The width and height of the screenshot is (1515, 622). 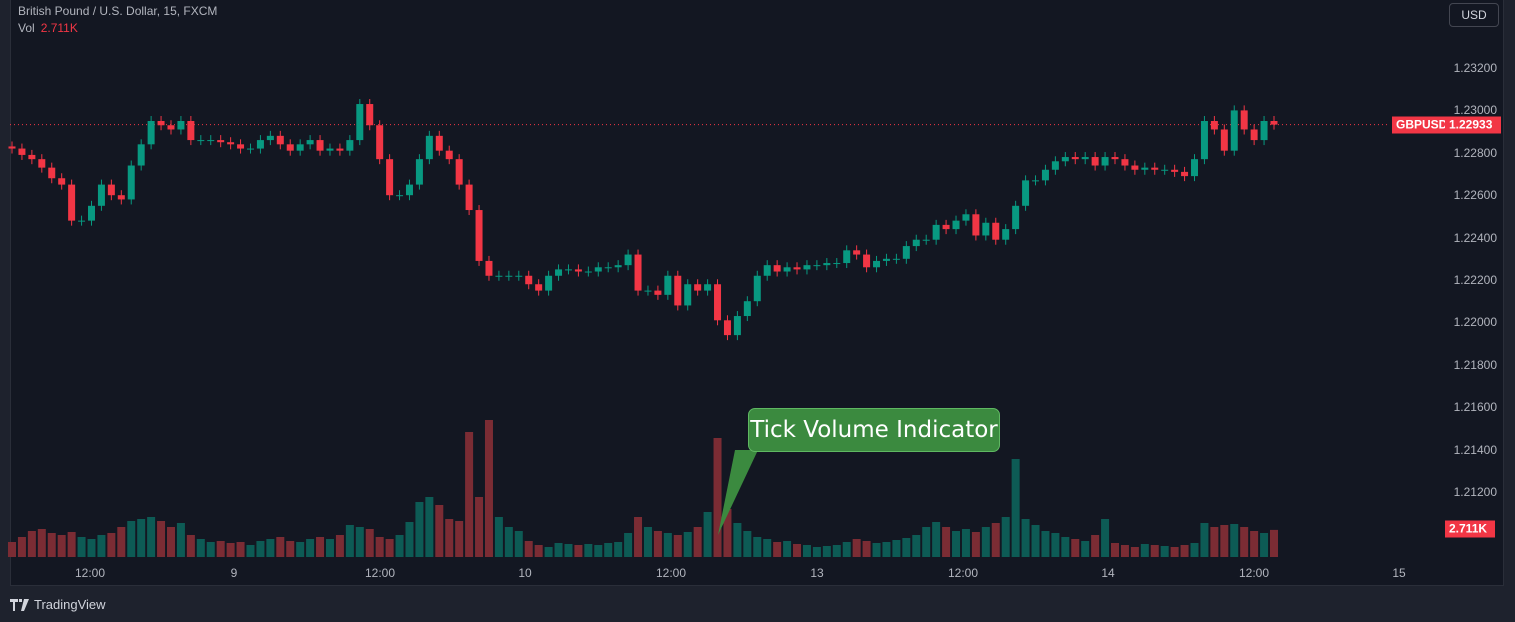 I want to click on callout-pointer, so click(x=738, y=492).